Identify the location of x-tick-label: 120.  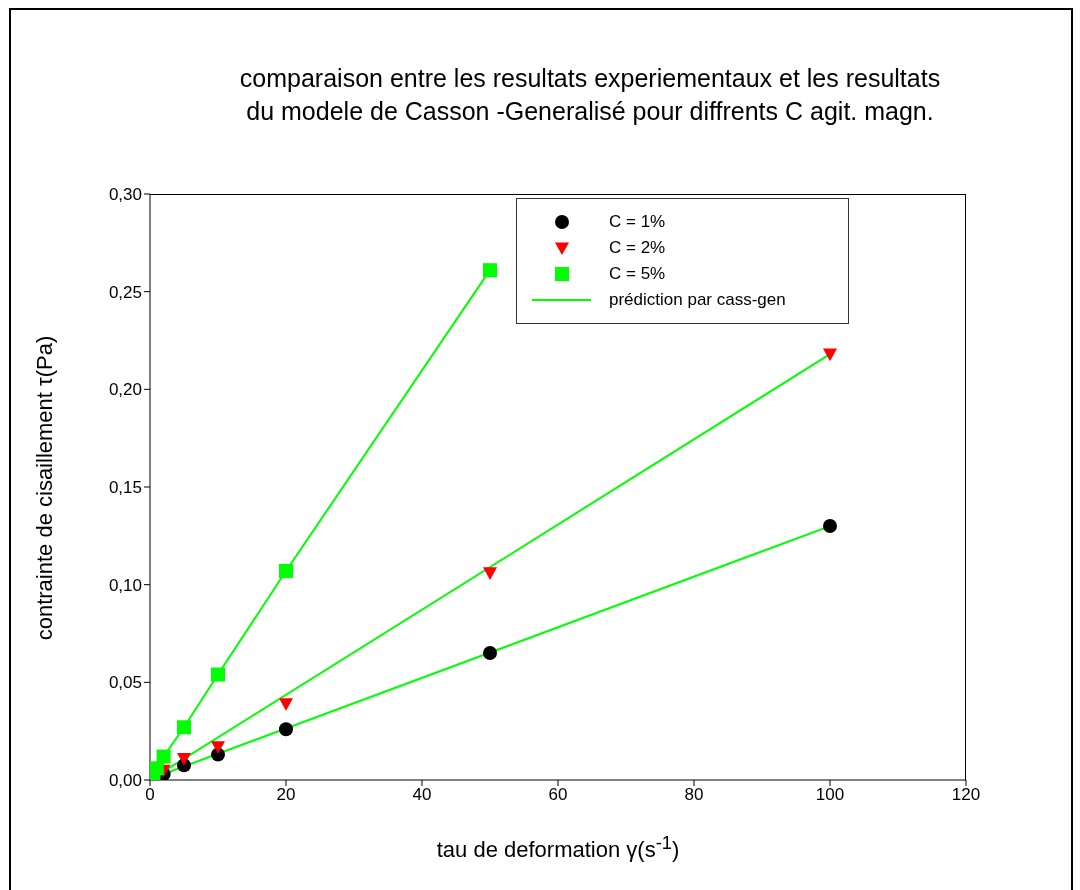
(966, 795).